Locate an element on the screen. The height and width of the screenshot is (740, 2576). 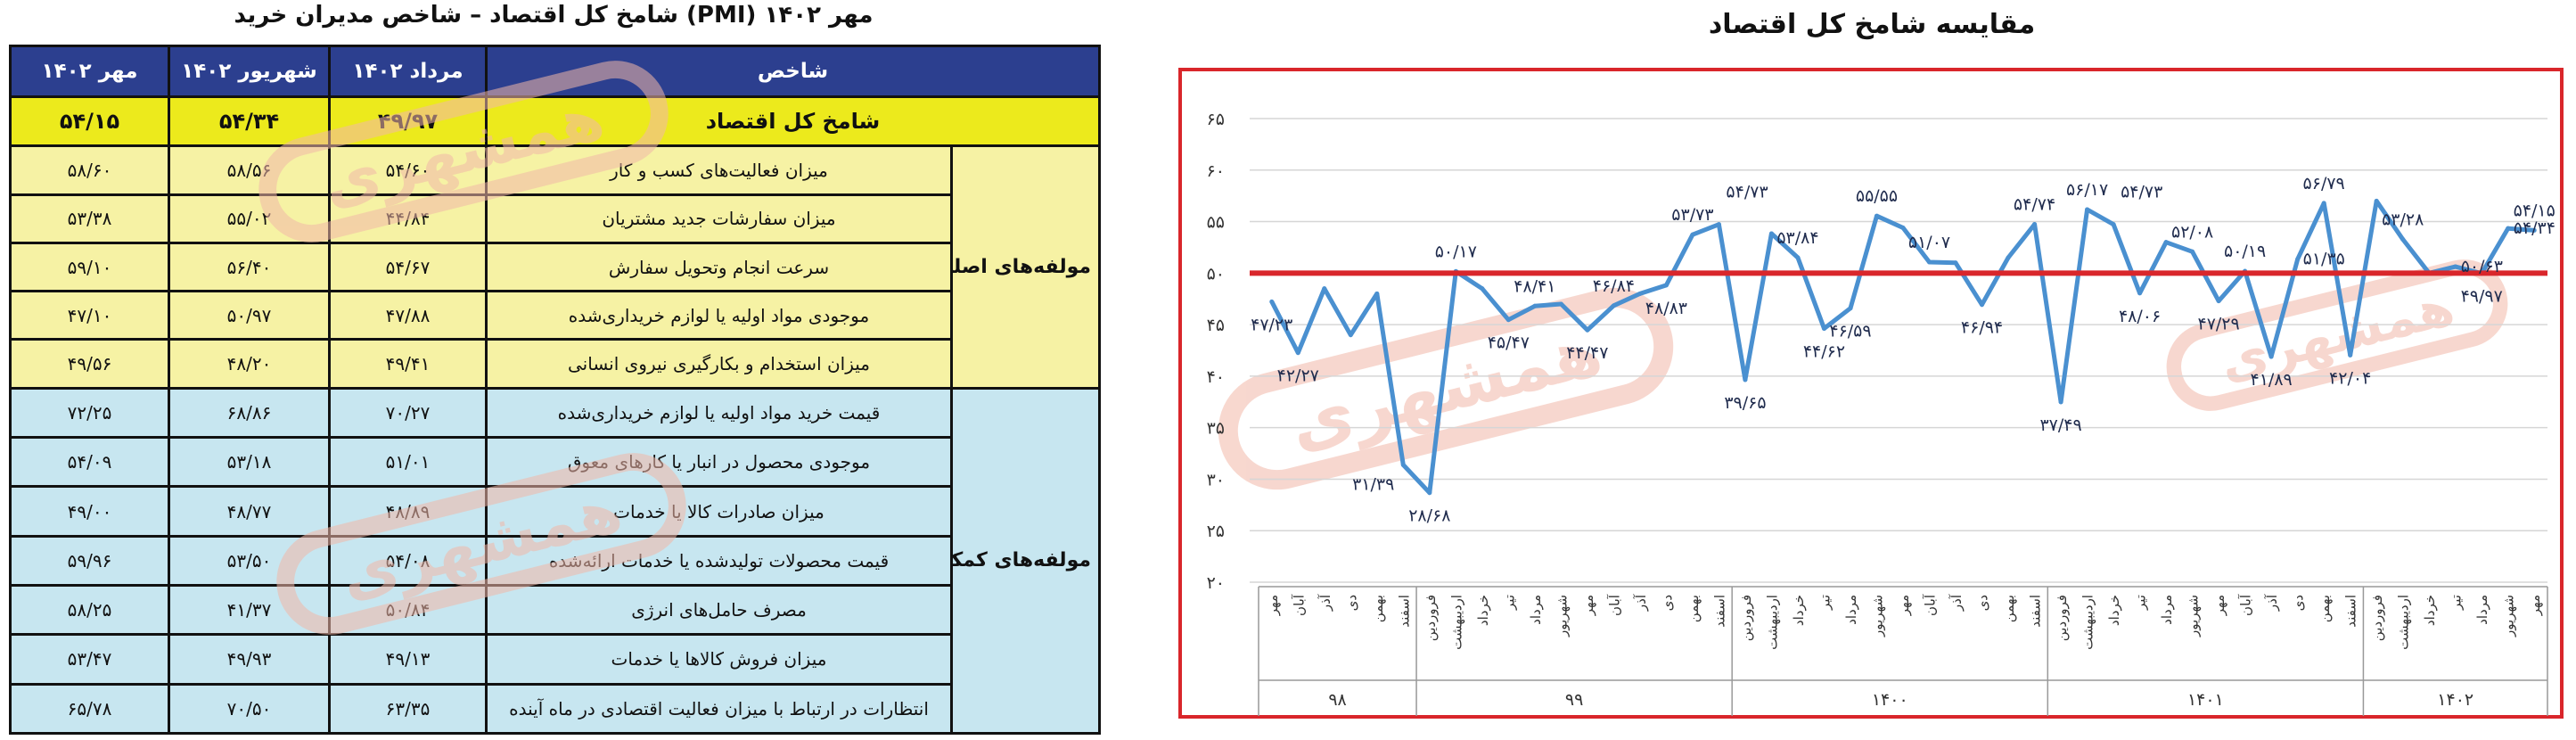
data-label: ۴۴/۴۷ is located at coordinates (1587, 353).